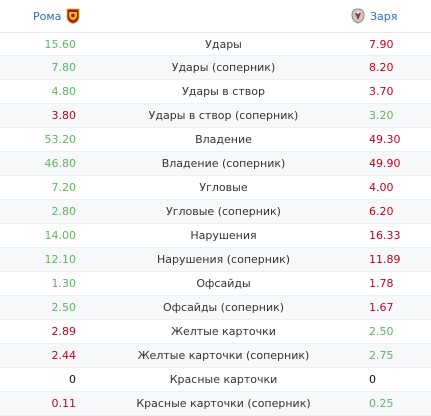 The image size is (431, 416). I want to click on stat-row: 53.20 Владение 49.30, so click(215, 140).